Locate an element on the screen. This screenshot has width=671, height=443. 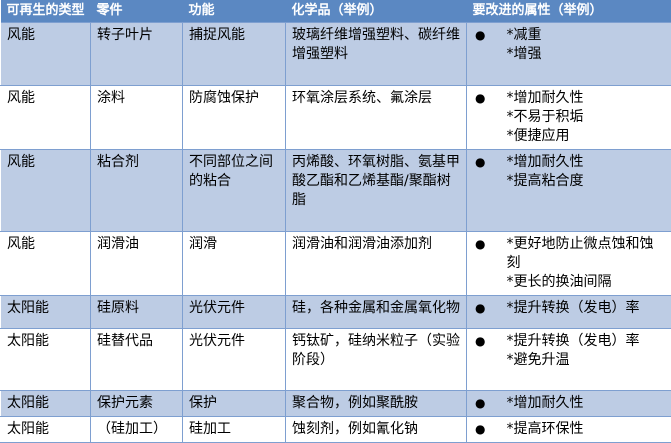
property-line: *提高环保性 is located at coordinates (587, 429).